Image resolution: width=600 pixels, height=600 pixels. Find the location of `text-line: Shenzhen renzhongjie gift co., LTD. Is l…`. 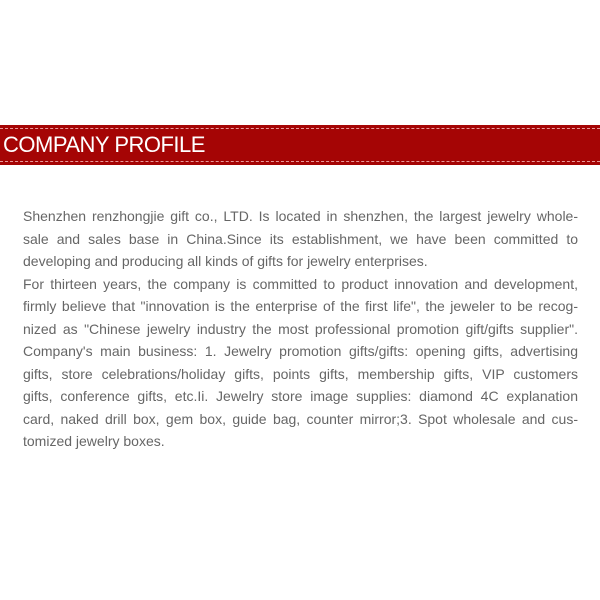

text-line: Shenzhen renzhongjie gift co., LTD. Is l… is located at coordinates (300, 216).